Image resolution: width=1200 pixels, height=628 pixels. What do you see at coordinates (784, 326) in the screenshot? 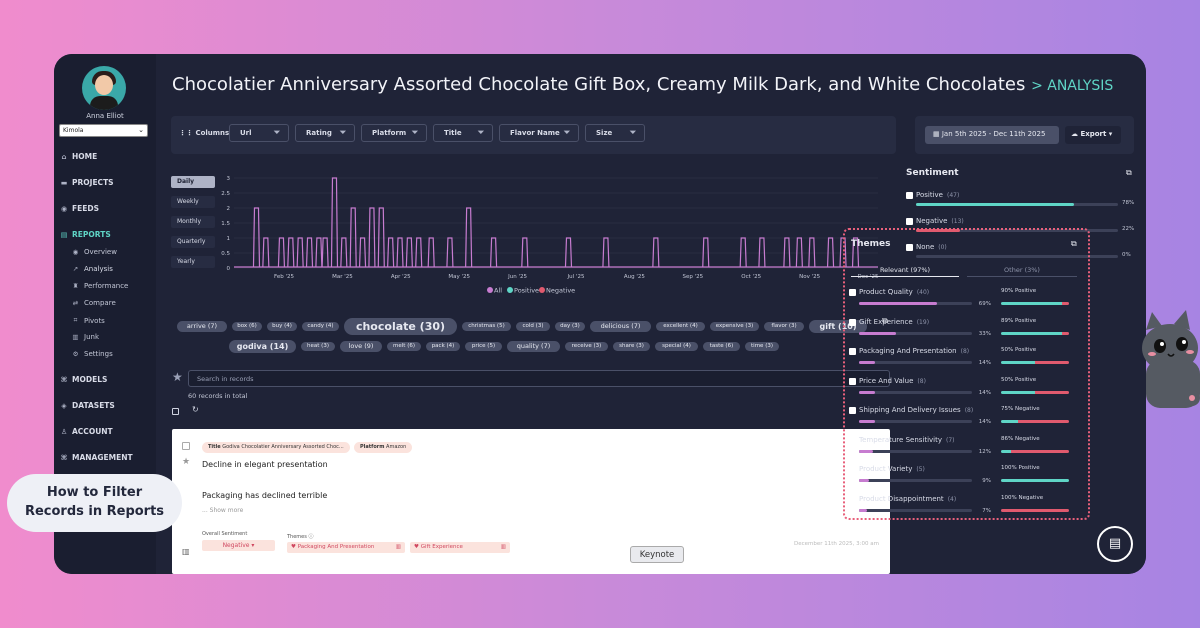
I see `keyword-chip: flavor (3)` at bounding box center [784, 326].